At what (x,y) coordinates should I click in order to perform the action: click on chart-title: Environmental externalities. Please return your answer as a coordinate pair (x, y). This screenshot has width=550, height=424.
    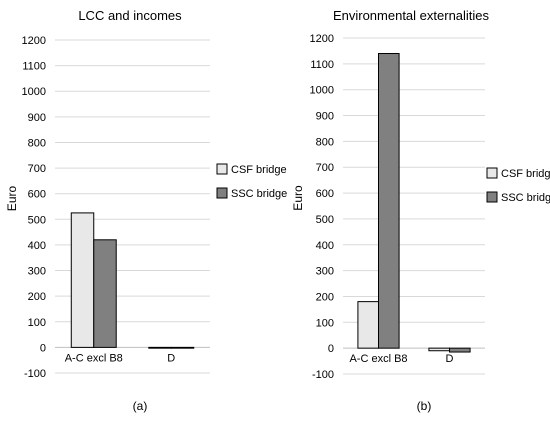
    Looking at the image, I should click on (411, 15).